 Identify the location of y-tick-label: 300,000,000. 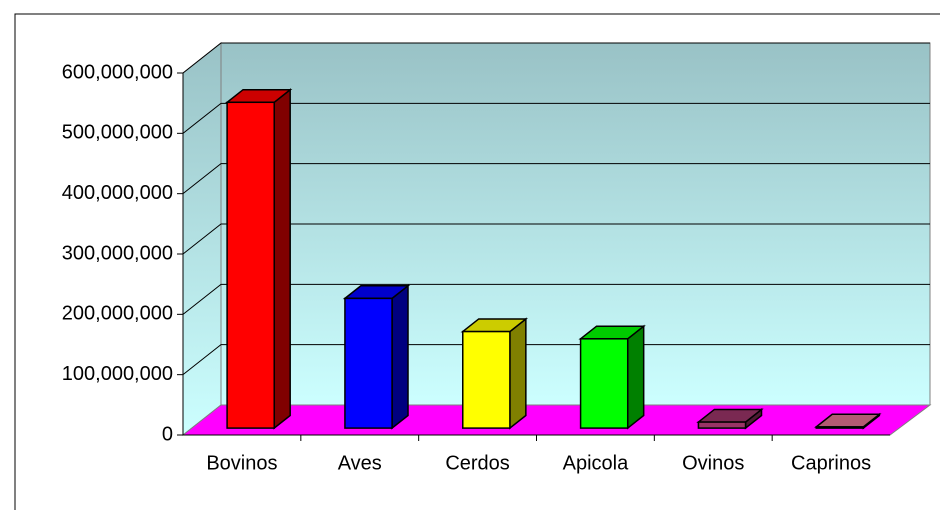
(117, 253).